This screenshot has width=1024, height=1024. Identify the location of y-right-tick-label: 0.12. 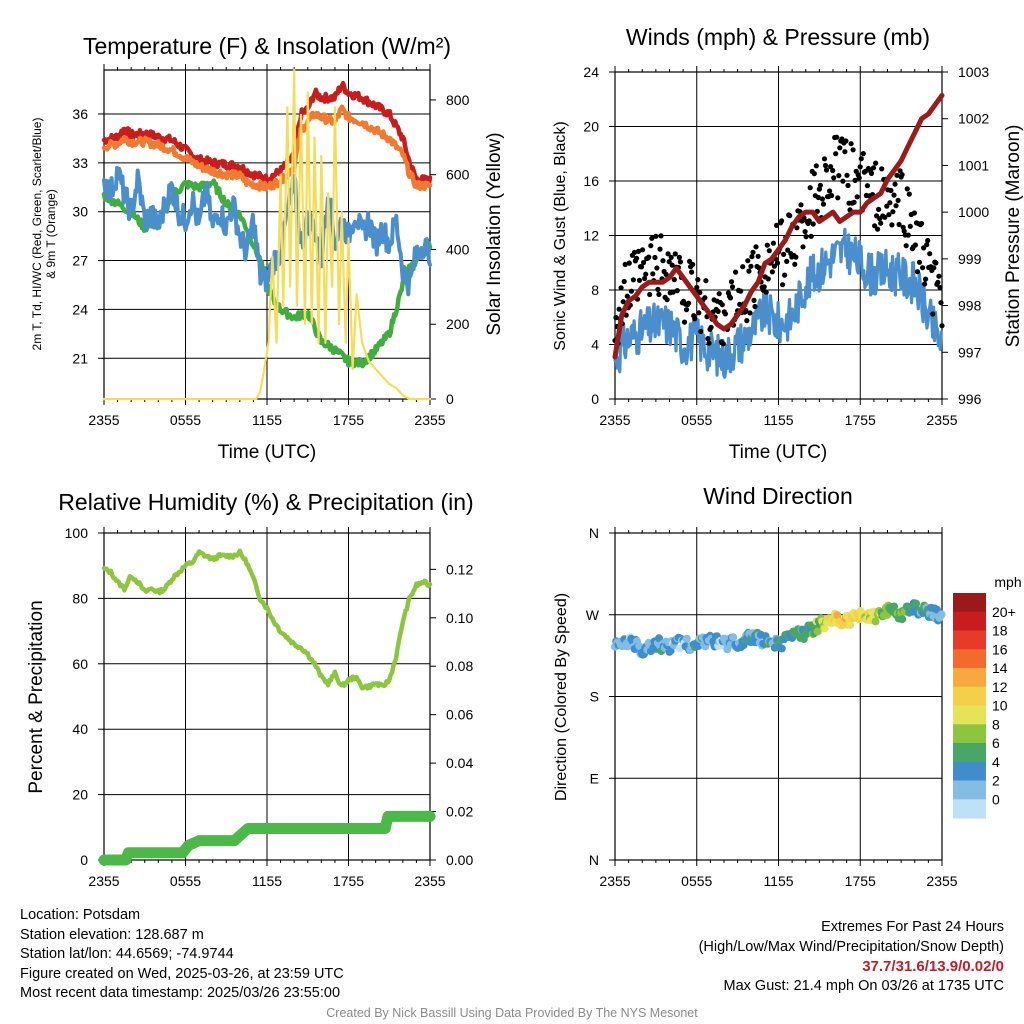
(459, 569).